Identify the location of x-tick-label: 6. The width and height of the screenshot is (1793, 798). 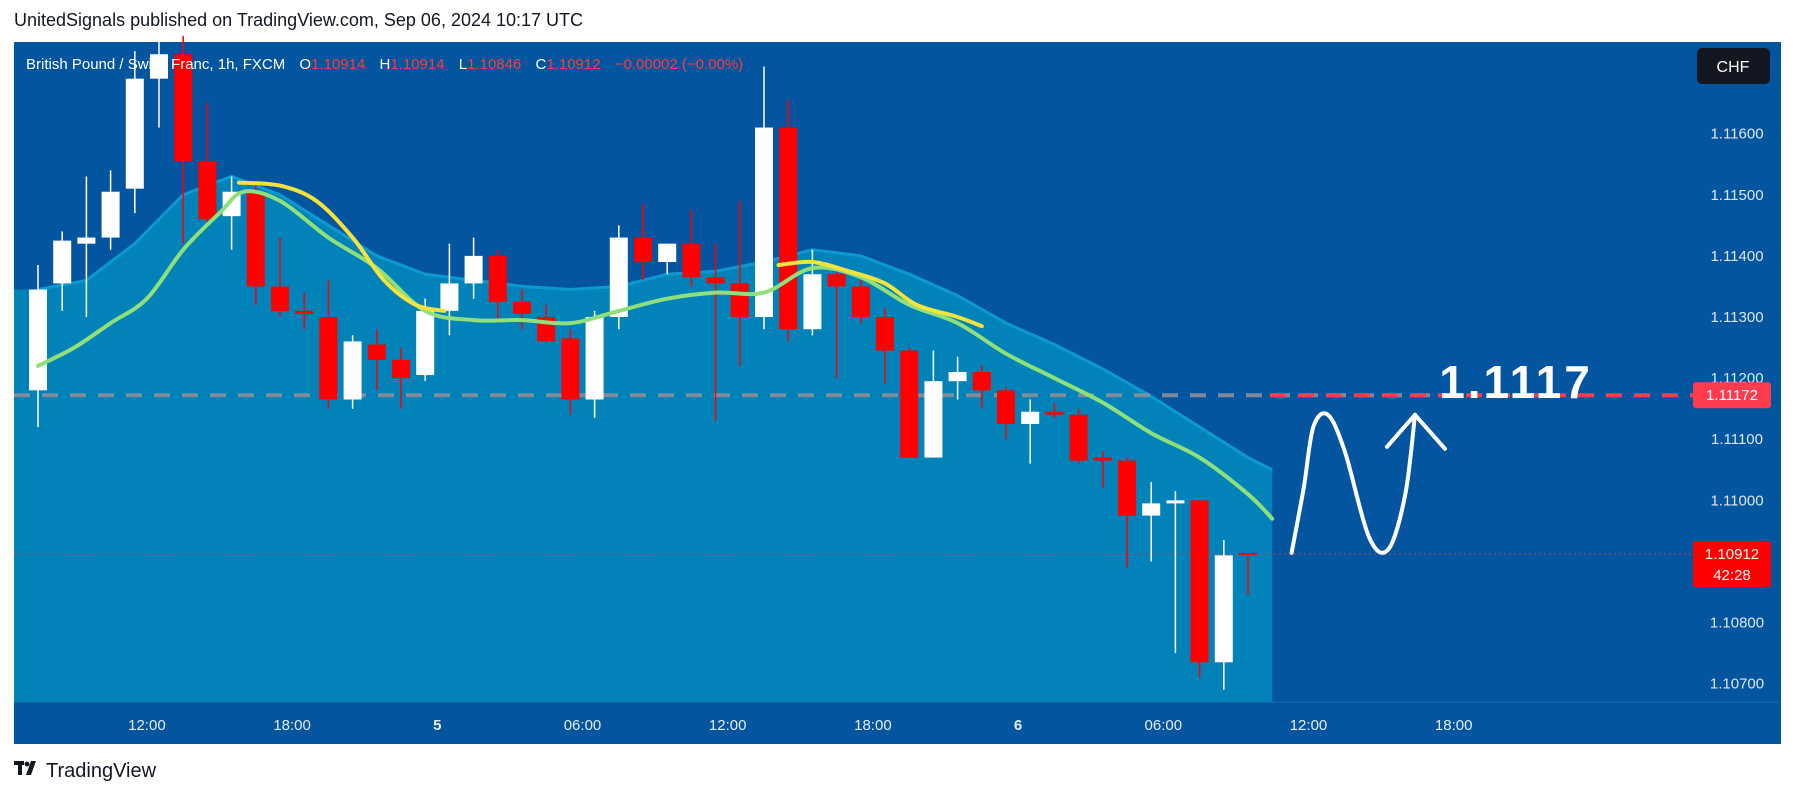
(1018, 725).